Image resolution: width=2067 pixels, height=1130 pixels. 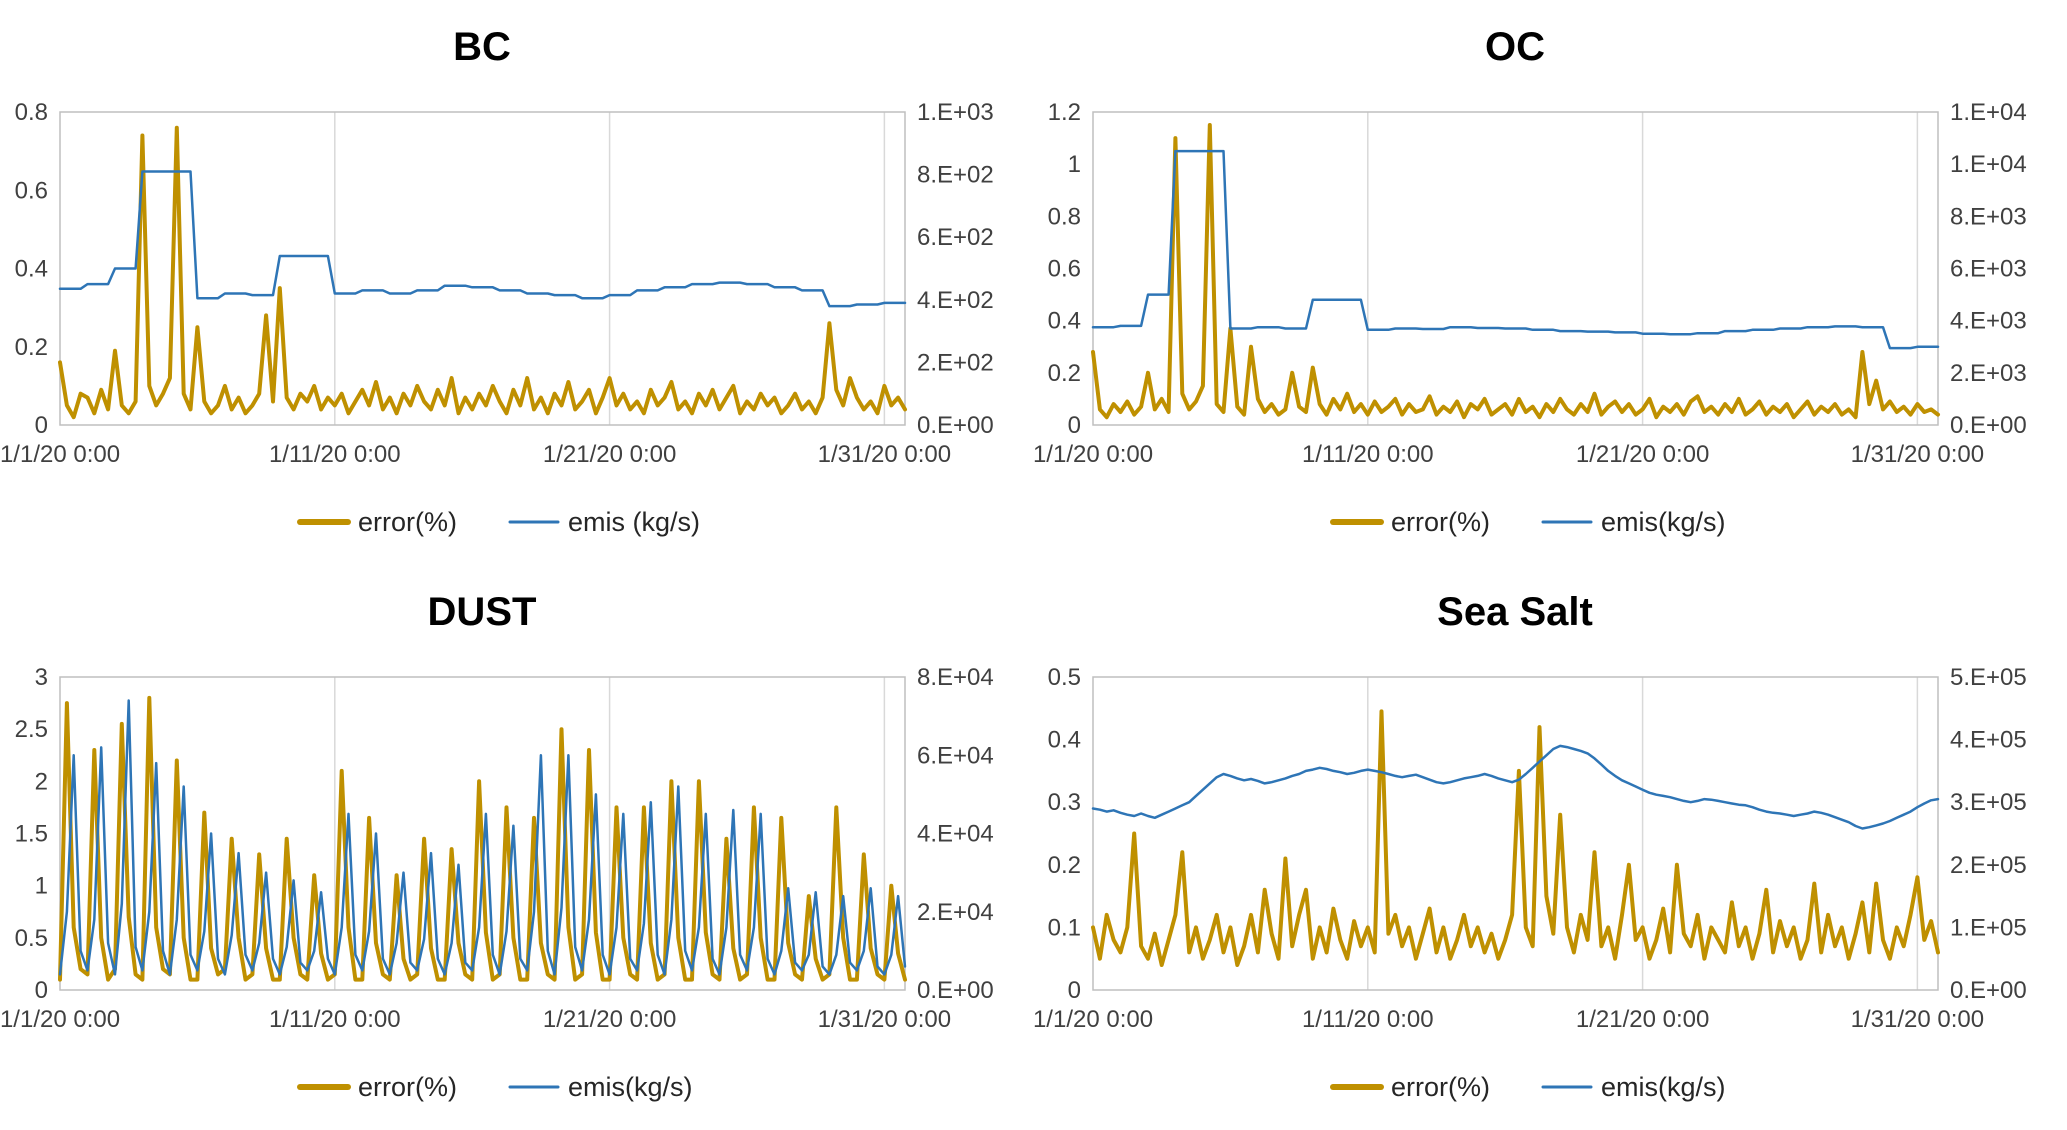 I want to click on right-axis-tick: 1.E+03, so click(x=955, y=112).